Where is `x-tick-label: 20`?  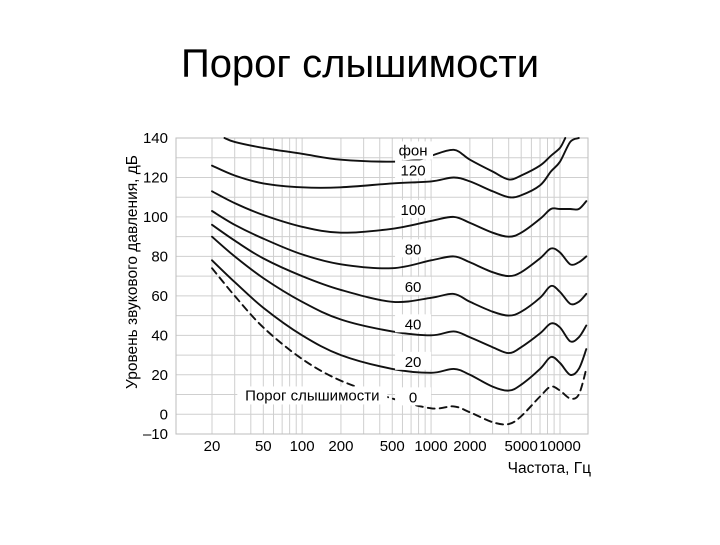 x-tick-label: 20 is located at coordinates (212, 446).